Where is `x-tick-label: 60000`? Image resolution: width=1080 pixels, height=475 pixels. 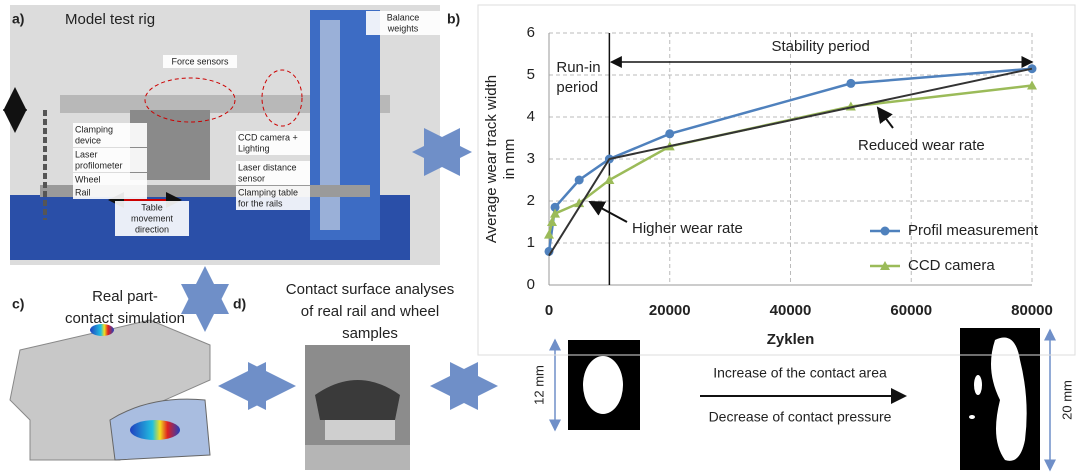
x-tick-label: 60000 is located at coordinates (911, 310).